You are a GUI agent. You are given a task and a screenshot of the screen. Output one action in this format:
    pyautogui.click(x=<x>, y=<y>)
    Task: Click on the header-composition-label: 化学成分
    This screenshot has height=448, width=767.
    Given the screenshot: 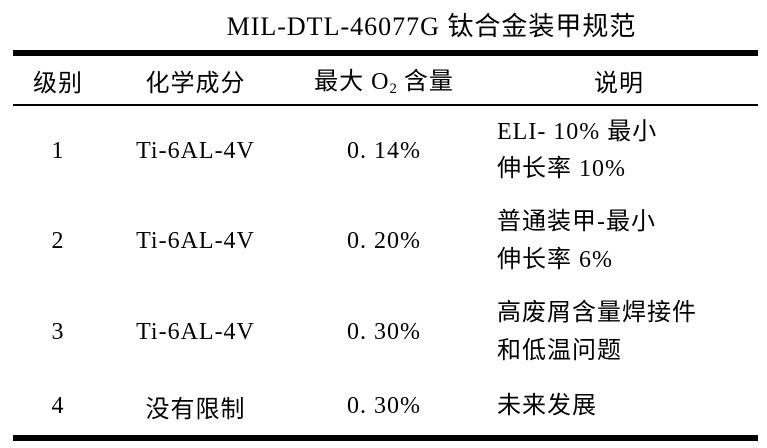 What is the action you would take?
    pyautogui.click(x=195, y=83)
    